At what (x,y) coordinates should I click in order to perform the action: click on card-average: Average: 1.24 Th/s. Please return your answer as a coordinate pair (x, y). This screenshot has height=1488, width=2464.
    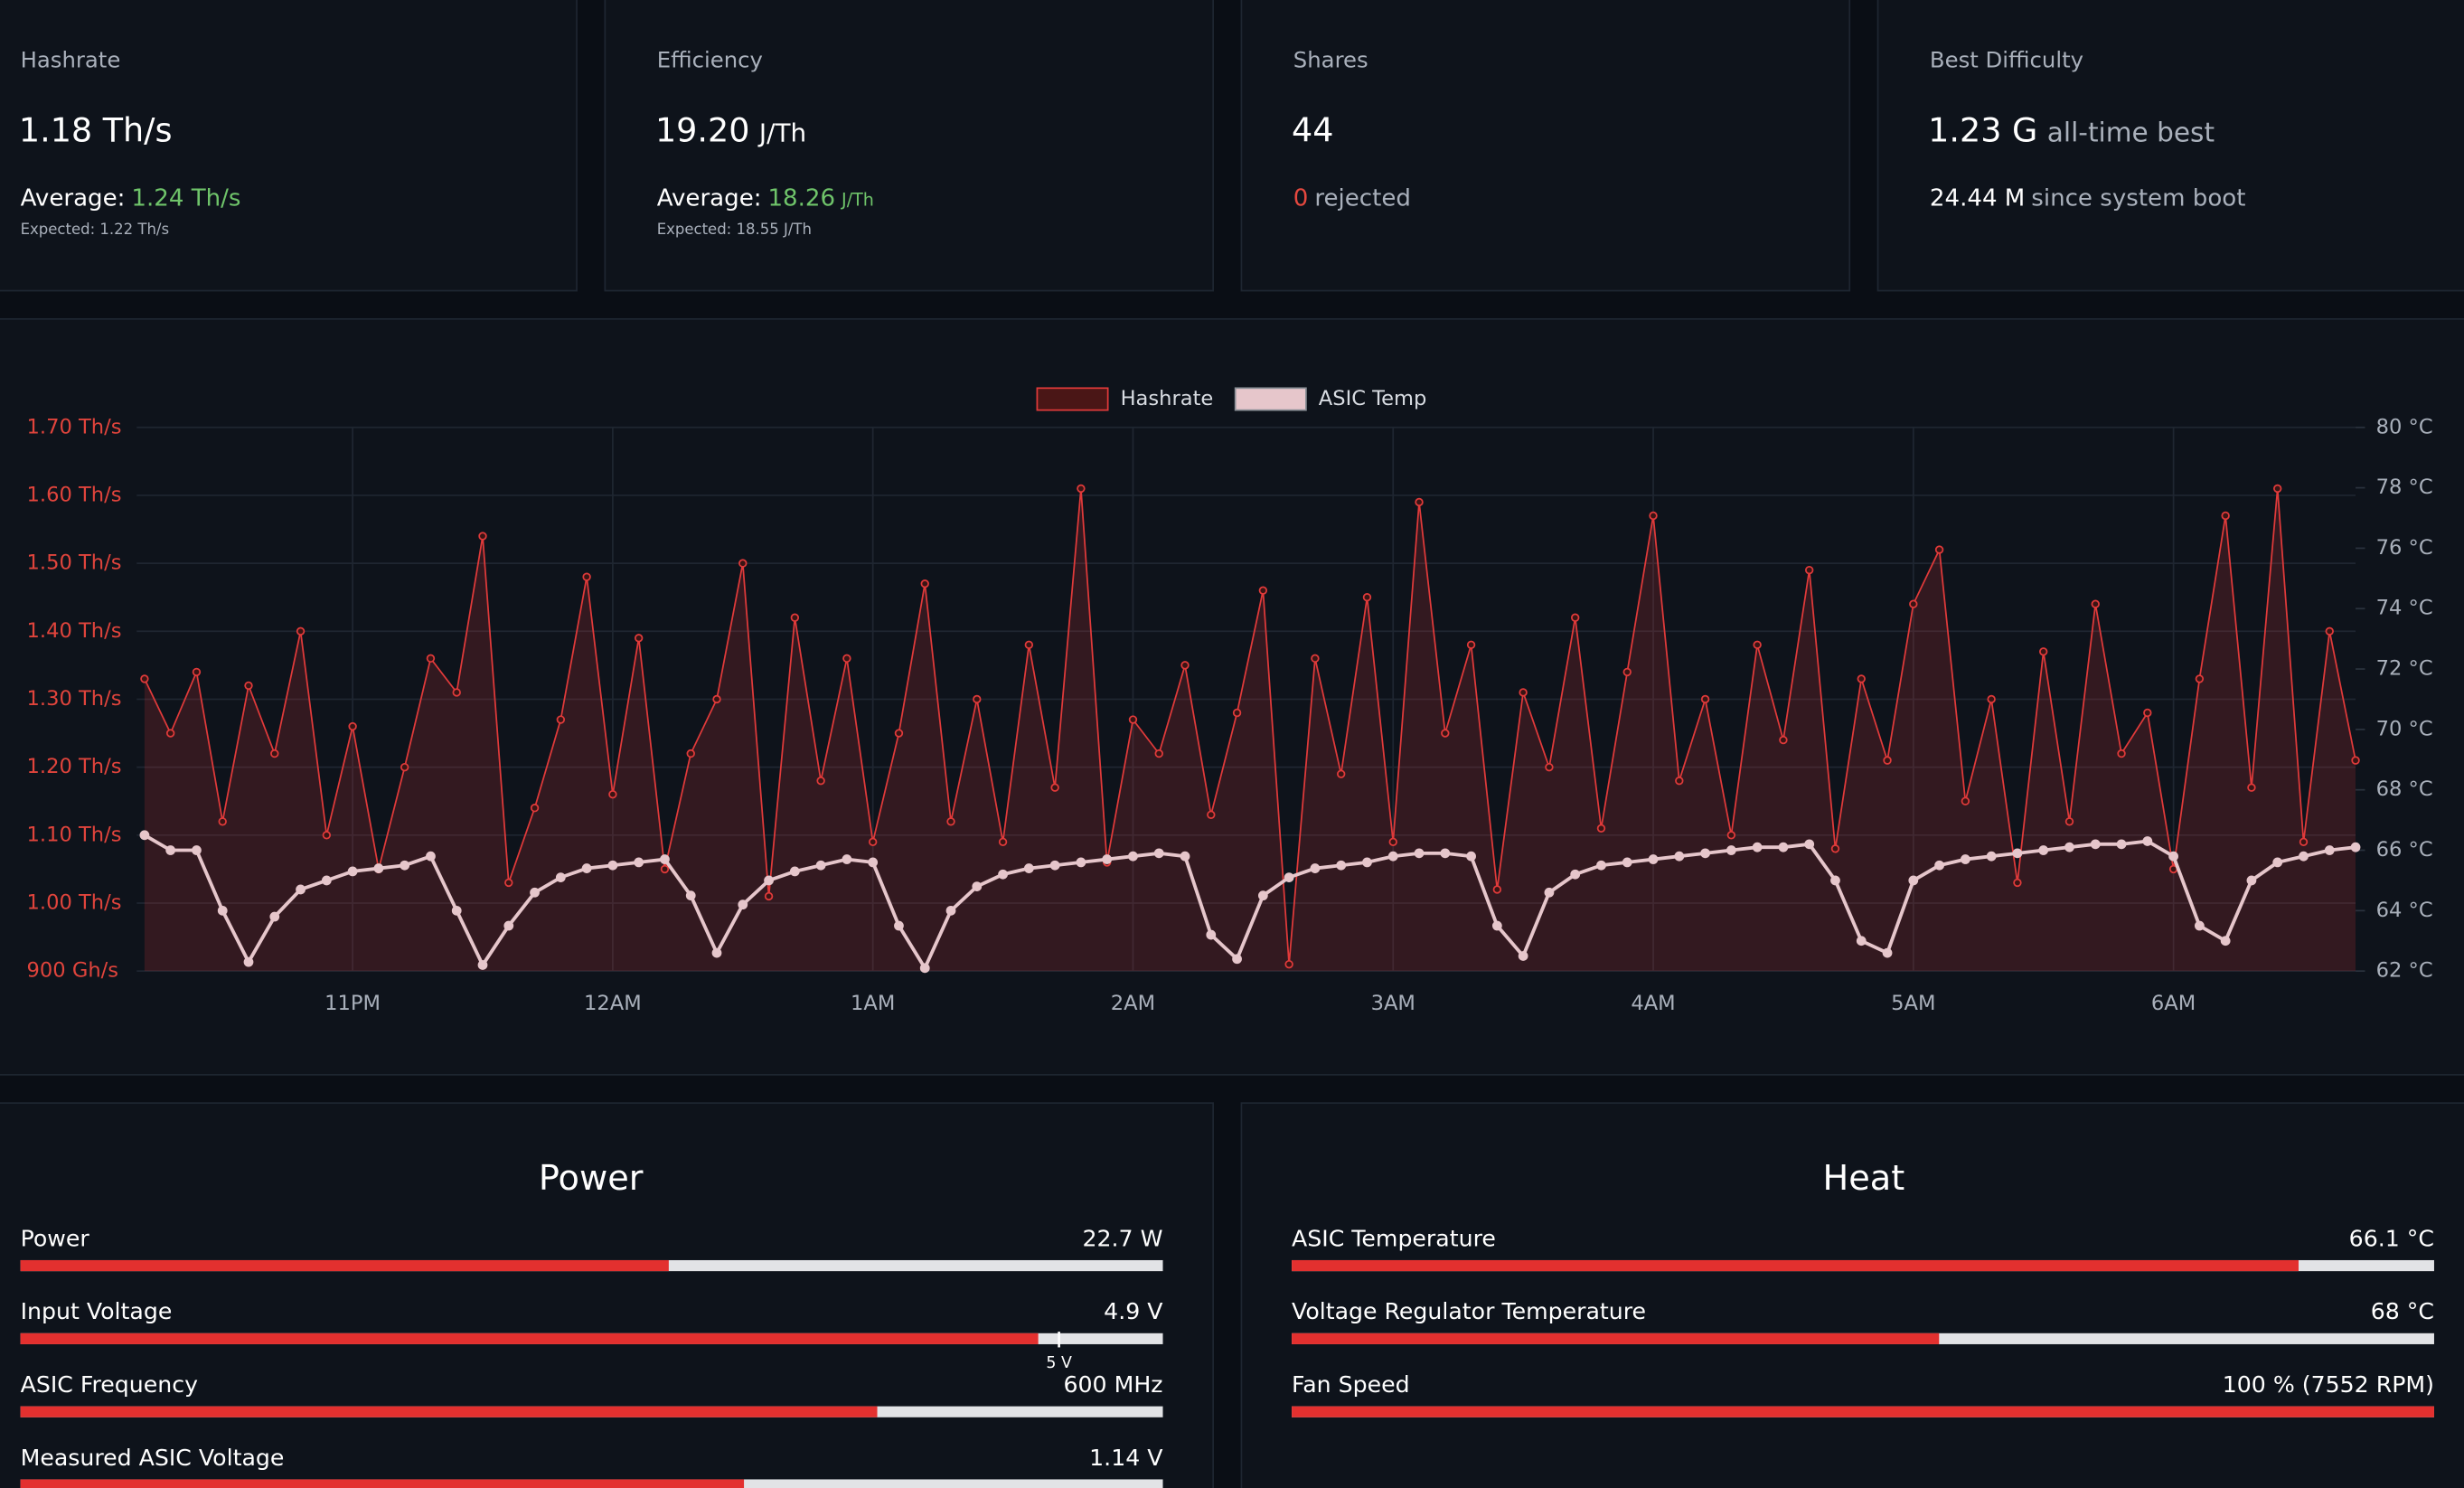
    Looking at the image, I should click on (131, 198).